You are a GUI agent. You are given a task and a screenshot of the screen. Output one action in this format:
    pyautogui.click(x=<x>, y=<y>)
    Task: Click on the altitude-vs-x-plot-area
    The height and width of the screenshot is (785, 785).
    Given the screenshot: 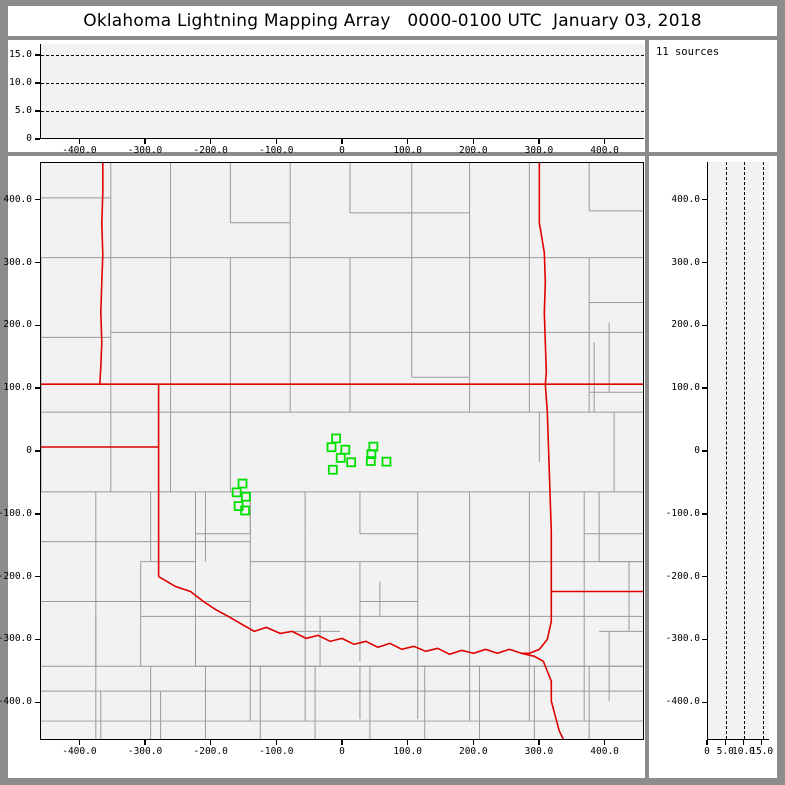 What is the action you would take?
    pyautogui.click(x=342, y=91)
    